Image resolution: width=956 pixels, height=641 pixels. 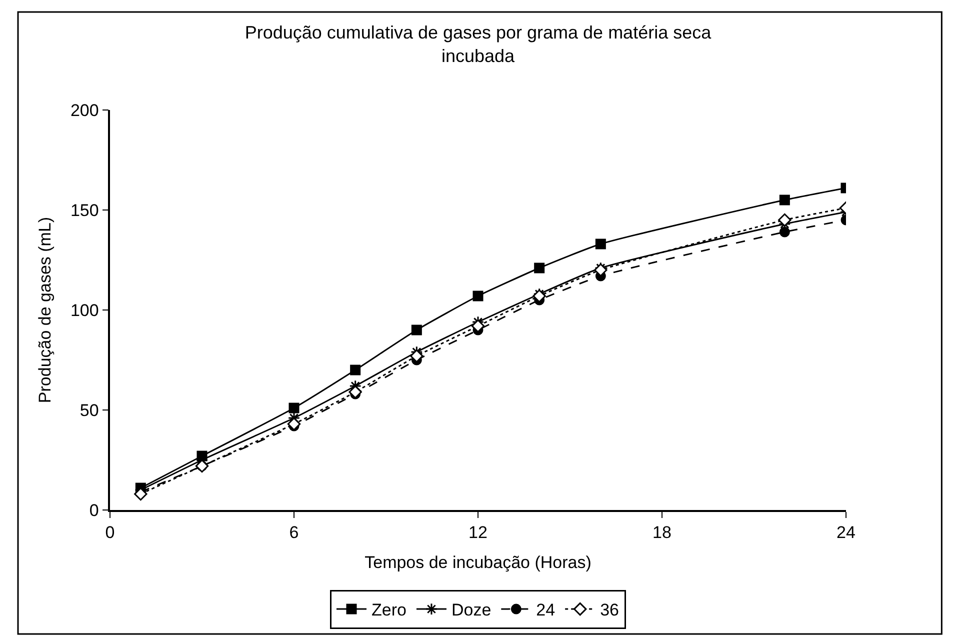 I want to click on y-tick-label: 200, so click(x=84, y=110).